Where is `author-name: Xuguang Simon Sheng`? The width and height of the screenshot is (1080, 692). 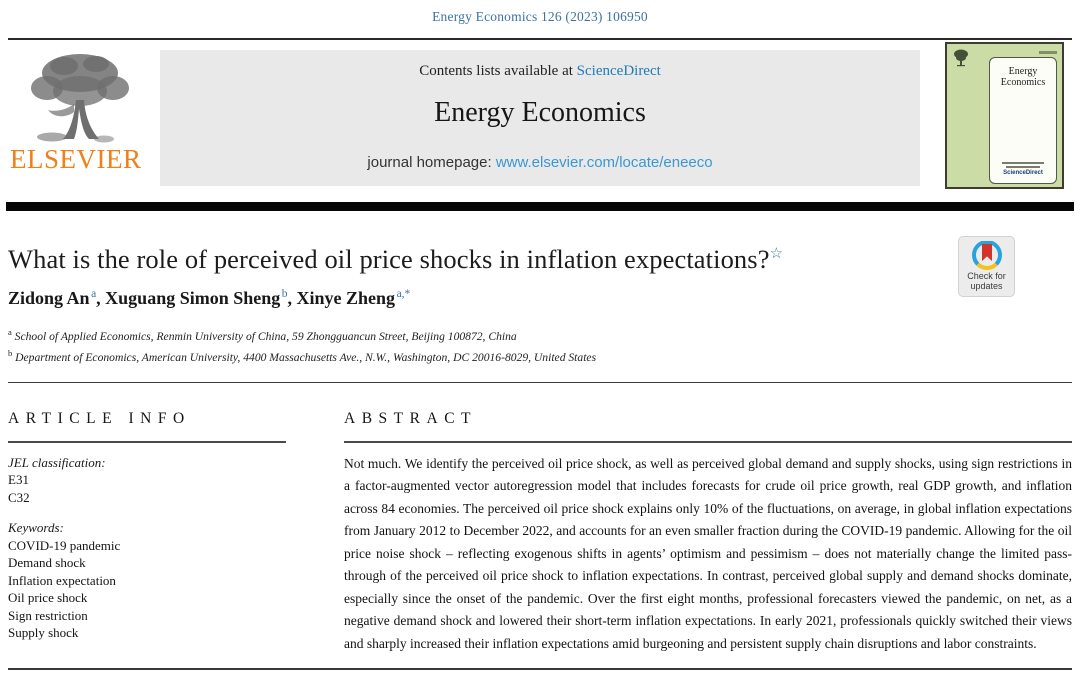
author-name: Xuguang Simon Sheng is located at coordinates (193, 298).